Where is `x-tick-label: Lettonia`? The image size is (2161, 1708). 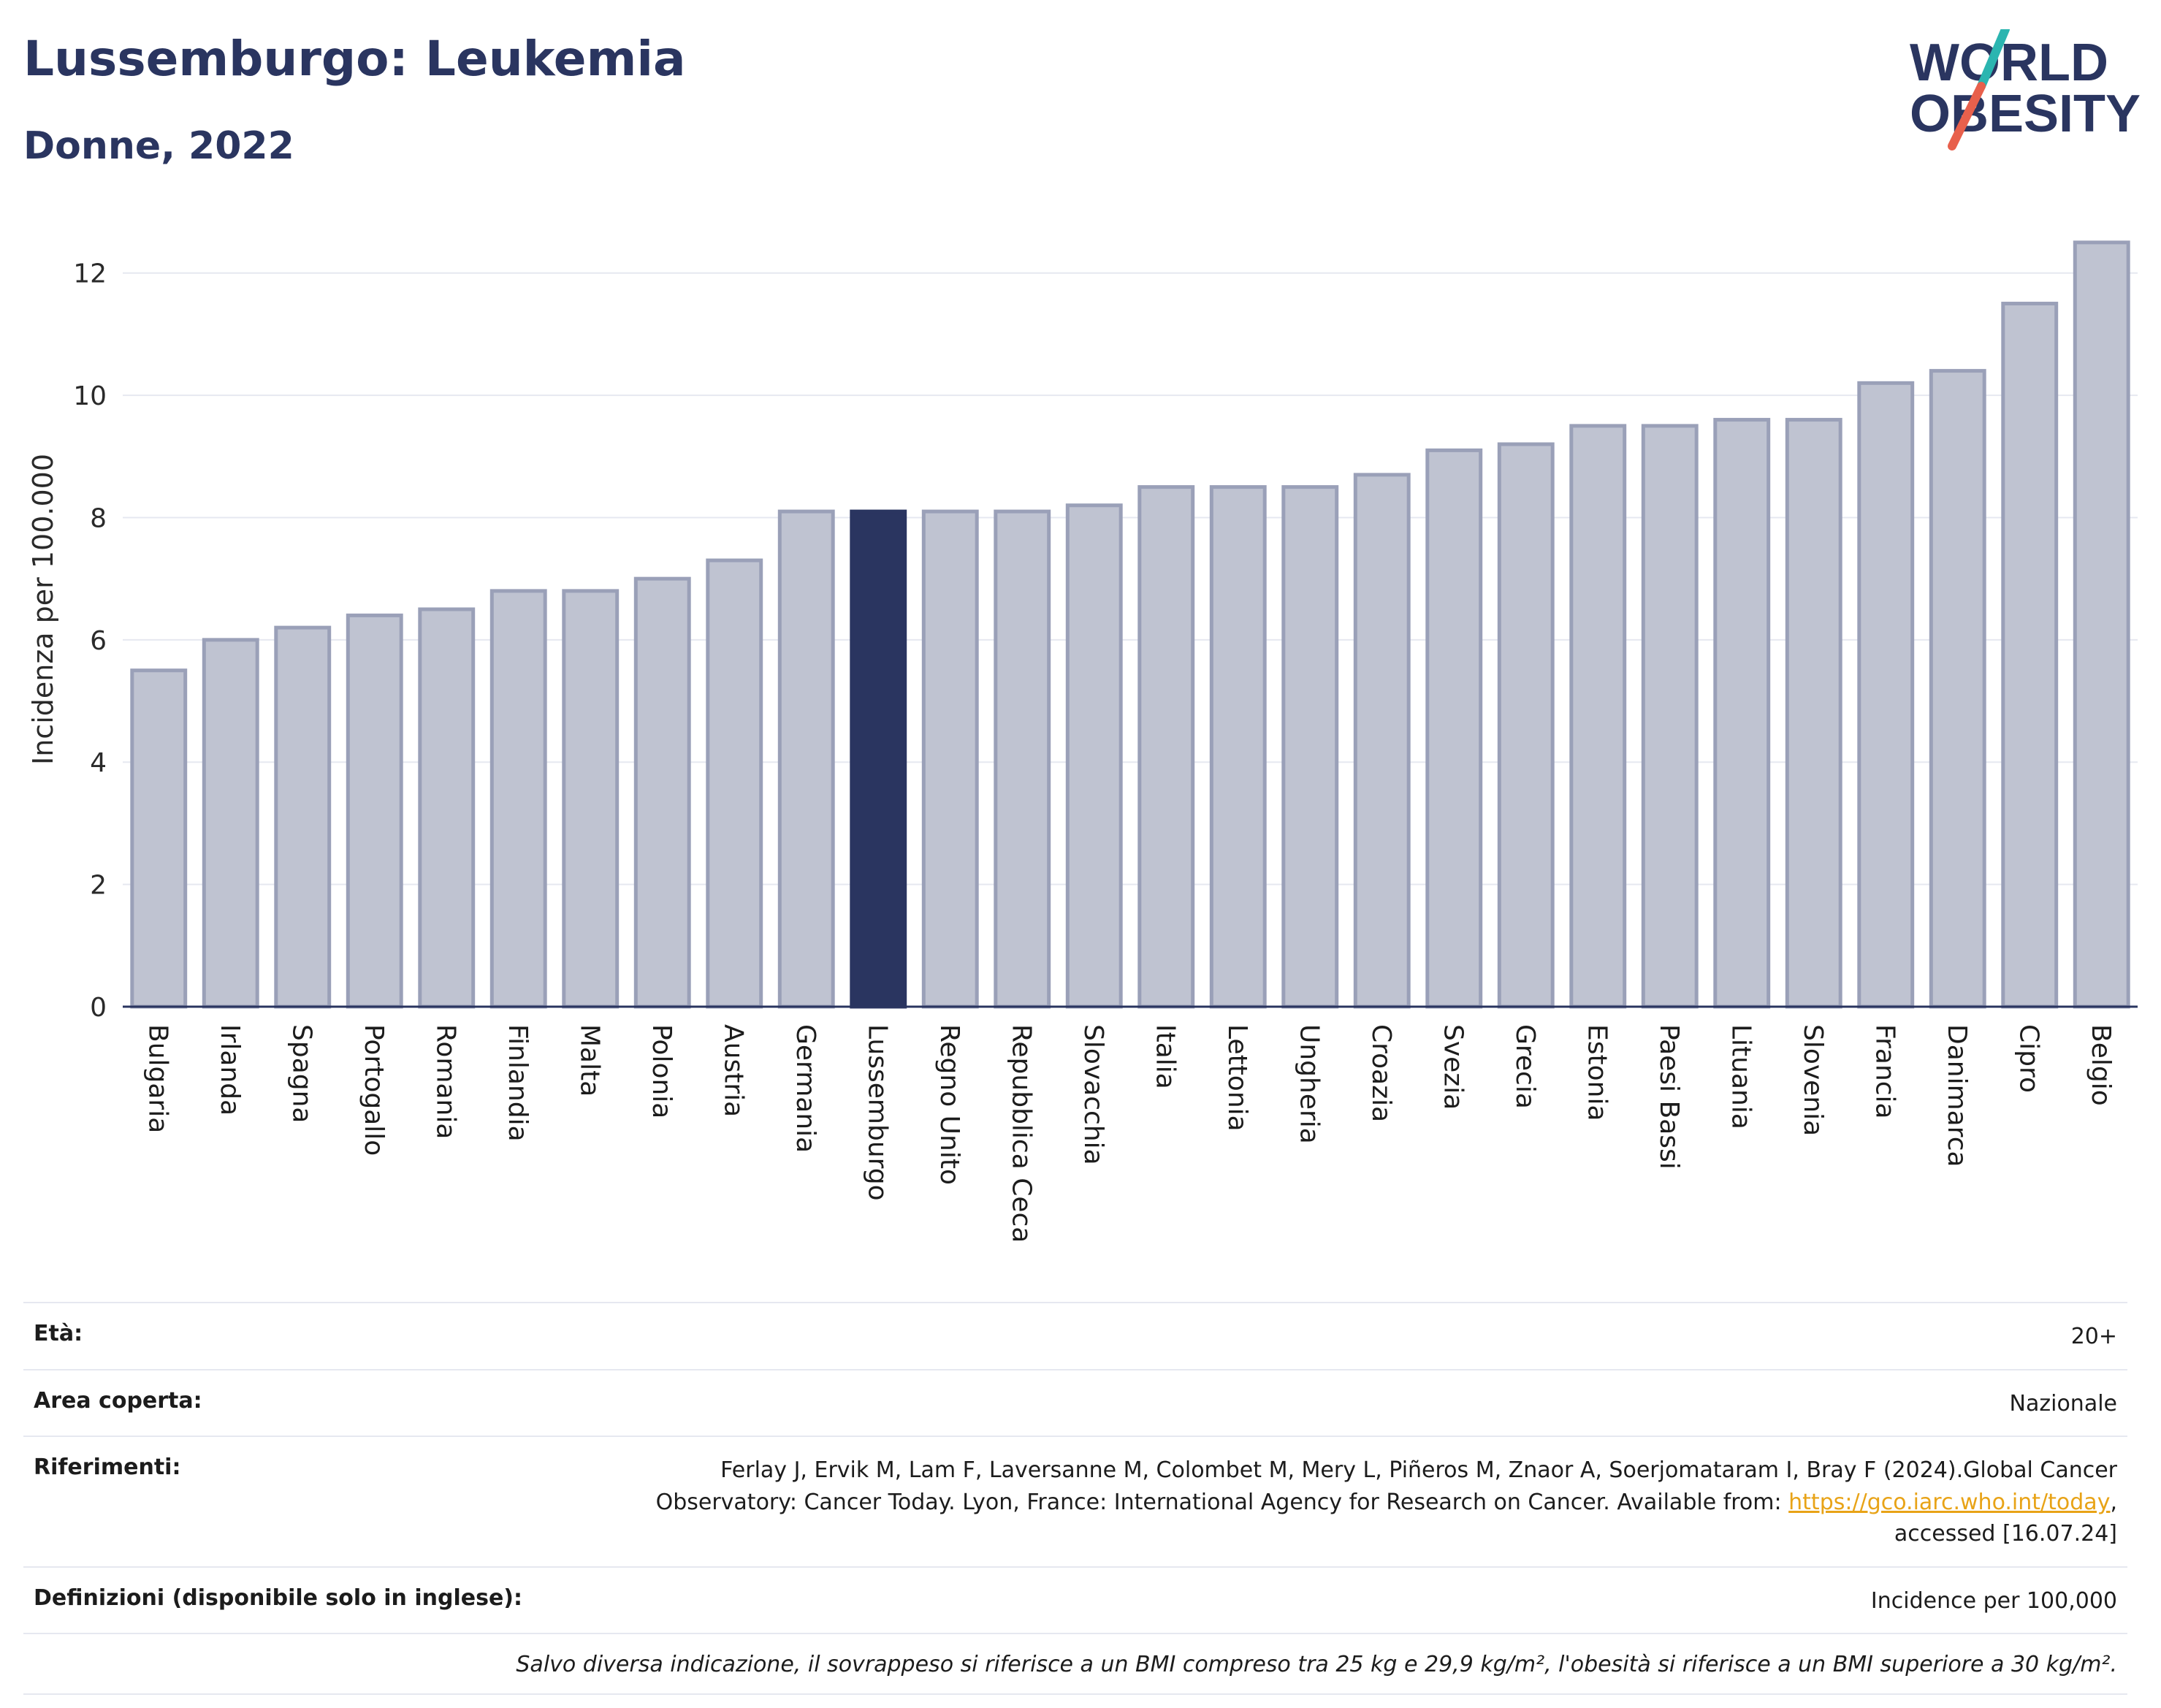
x-tick-label: Lettonia is located at coordinates (1237, 1078).